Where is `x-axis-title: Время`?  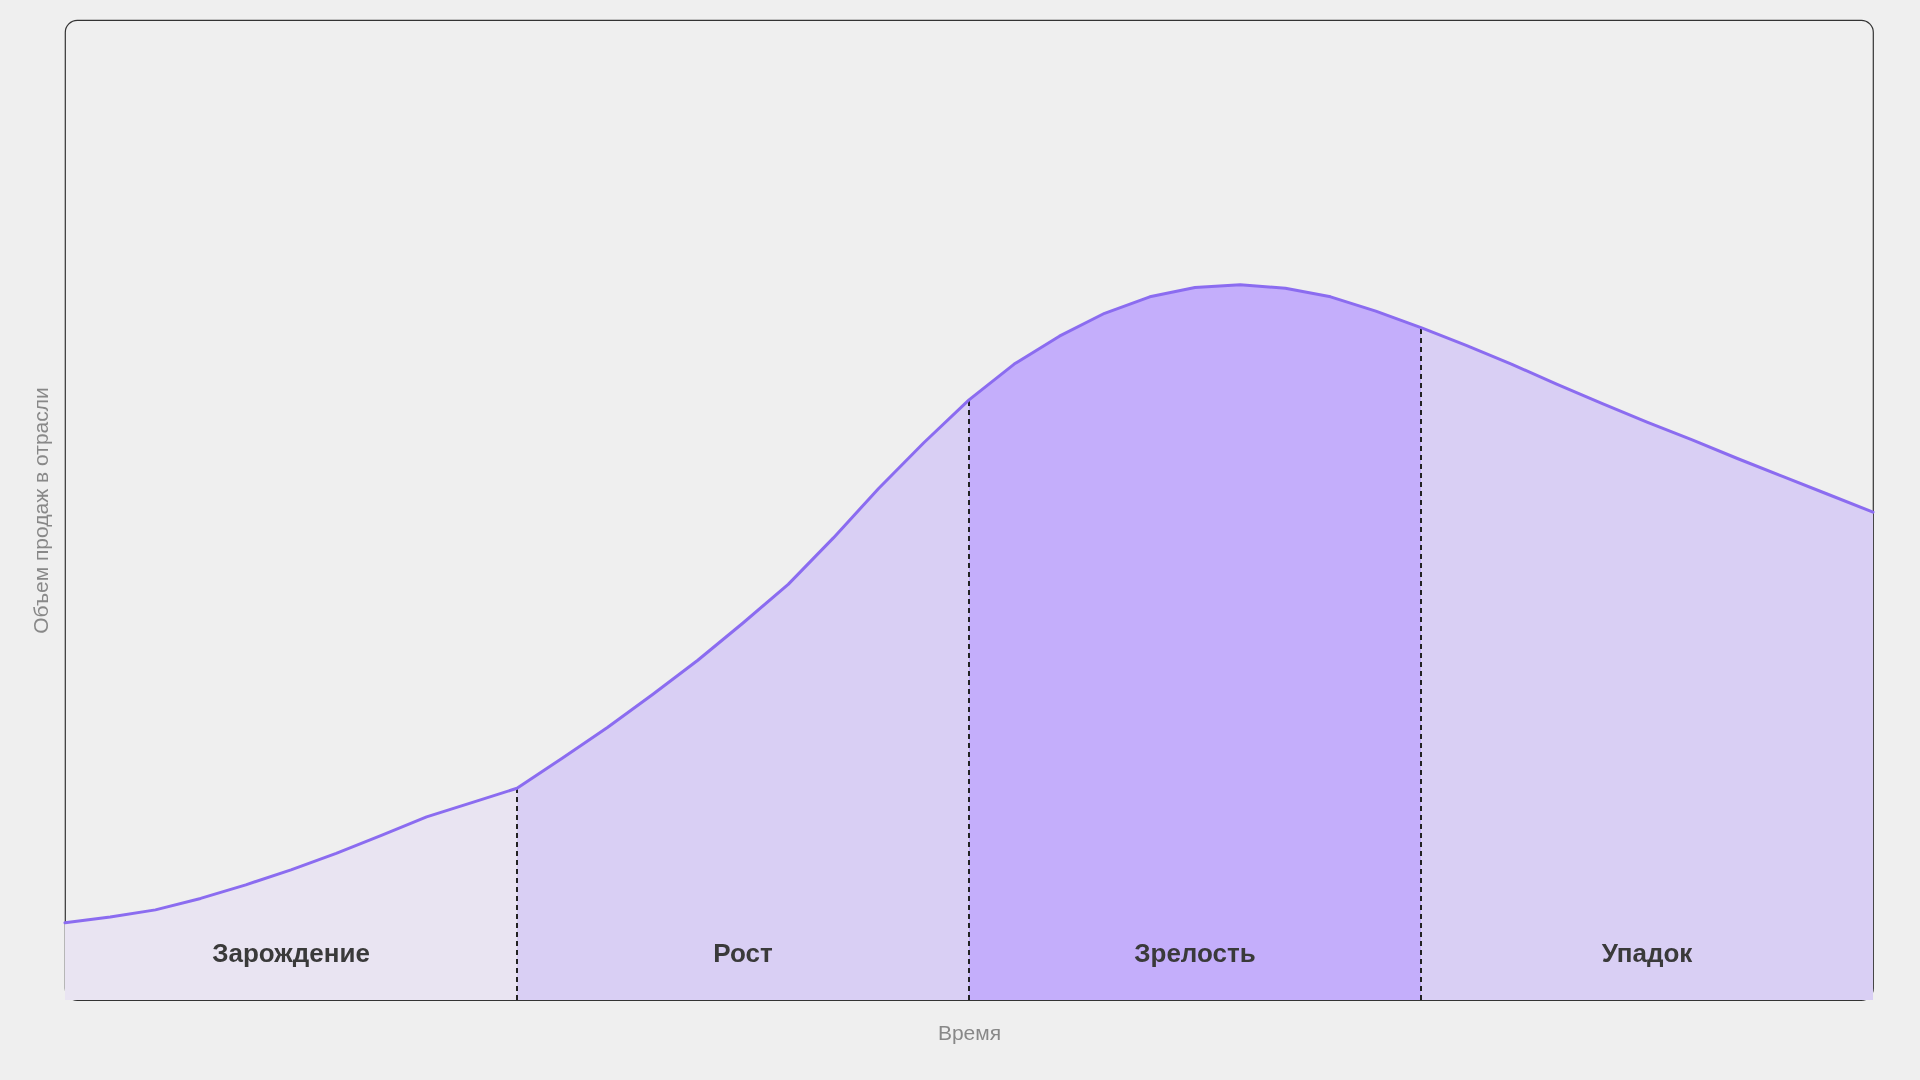 x-axis-title: Время is located at coordinates (969, 1032).